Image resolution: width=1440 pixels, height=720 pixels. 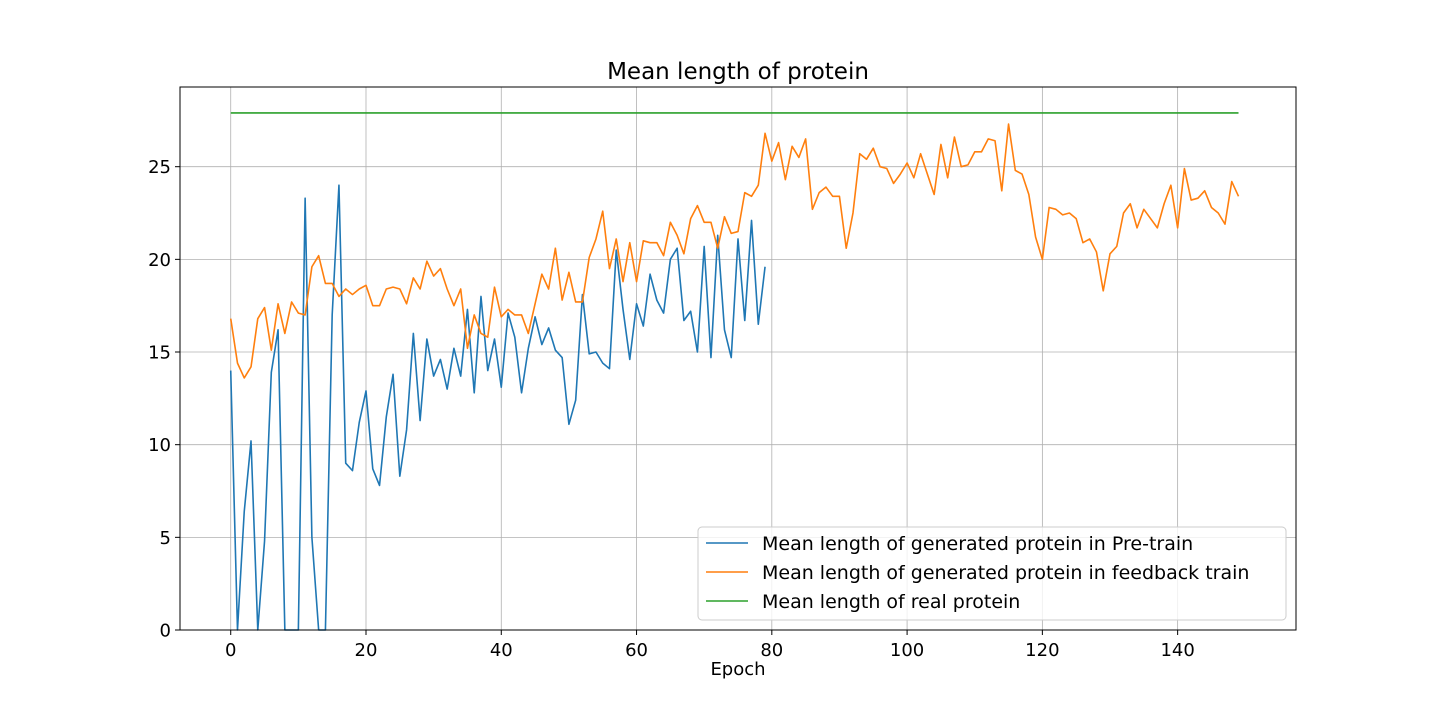 What do you see at coordinates (1042, 650) in the screenshot?
I see `x-tick-label: 120` at bounding box center [1042, 650].